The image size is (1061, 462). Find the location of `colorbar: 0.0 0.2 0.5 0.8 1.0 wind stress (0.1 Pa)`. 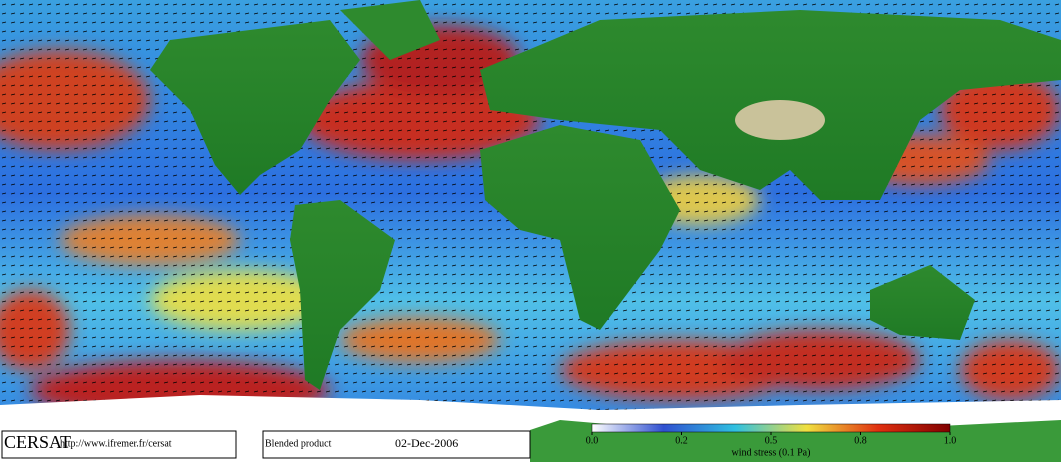

colorbar: 0.0 0.2 0.5 0.8 1.0 wind stress (0.1 Pa) is located at coordinates (771, 440).